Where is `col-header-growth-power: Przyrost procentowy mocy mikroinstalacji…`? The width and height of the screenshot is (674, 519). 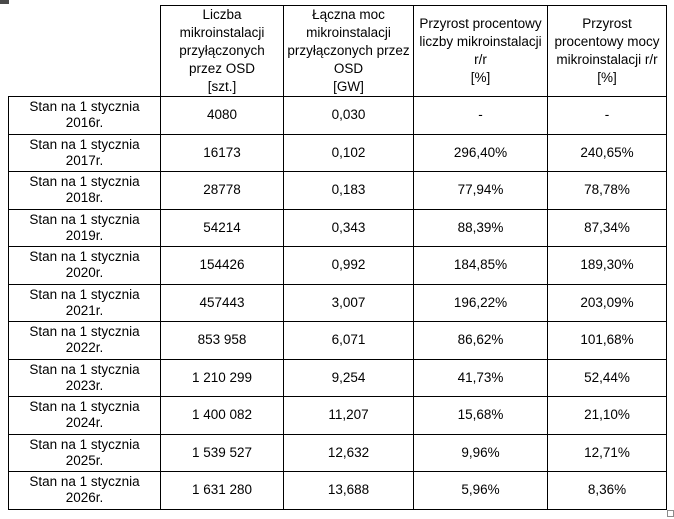
col-header-growth-power: Przyrost procentowy mocy mikroinstalacji… is located at coordinates (607, 51).